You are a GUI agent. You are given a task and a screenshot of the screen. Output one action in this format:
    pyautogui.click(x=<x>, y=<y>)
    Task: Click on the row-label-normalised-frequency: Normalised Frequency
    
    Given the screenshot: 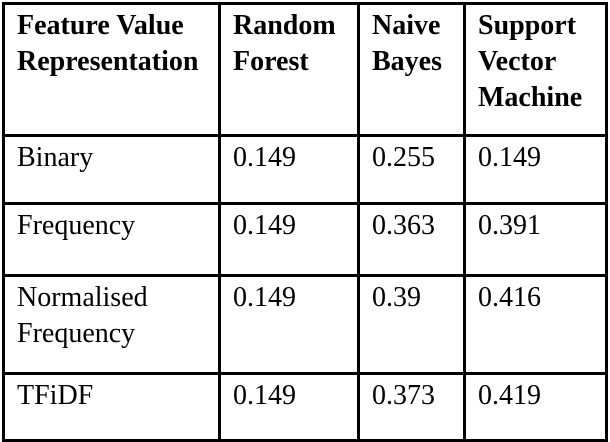 What is the action you would take?
    pyautogui.click(x=111, y=324)
    